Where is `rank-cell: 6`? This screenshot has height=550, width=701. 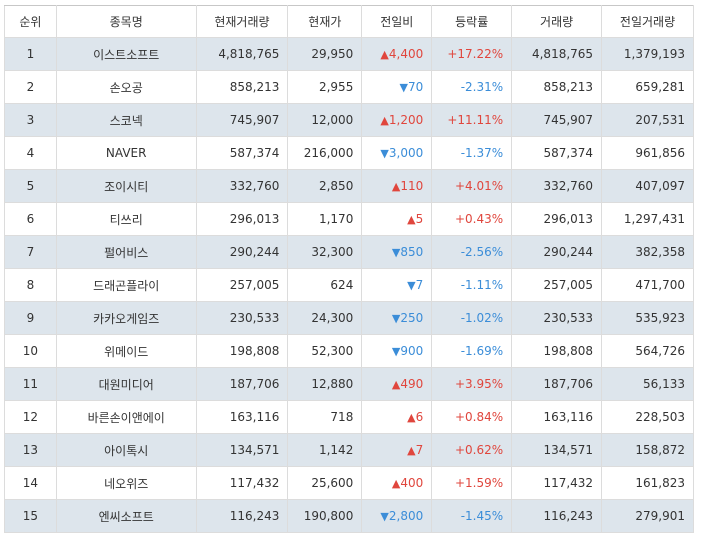 rank-cell: 6 is located at coordinates (30, 219).